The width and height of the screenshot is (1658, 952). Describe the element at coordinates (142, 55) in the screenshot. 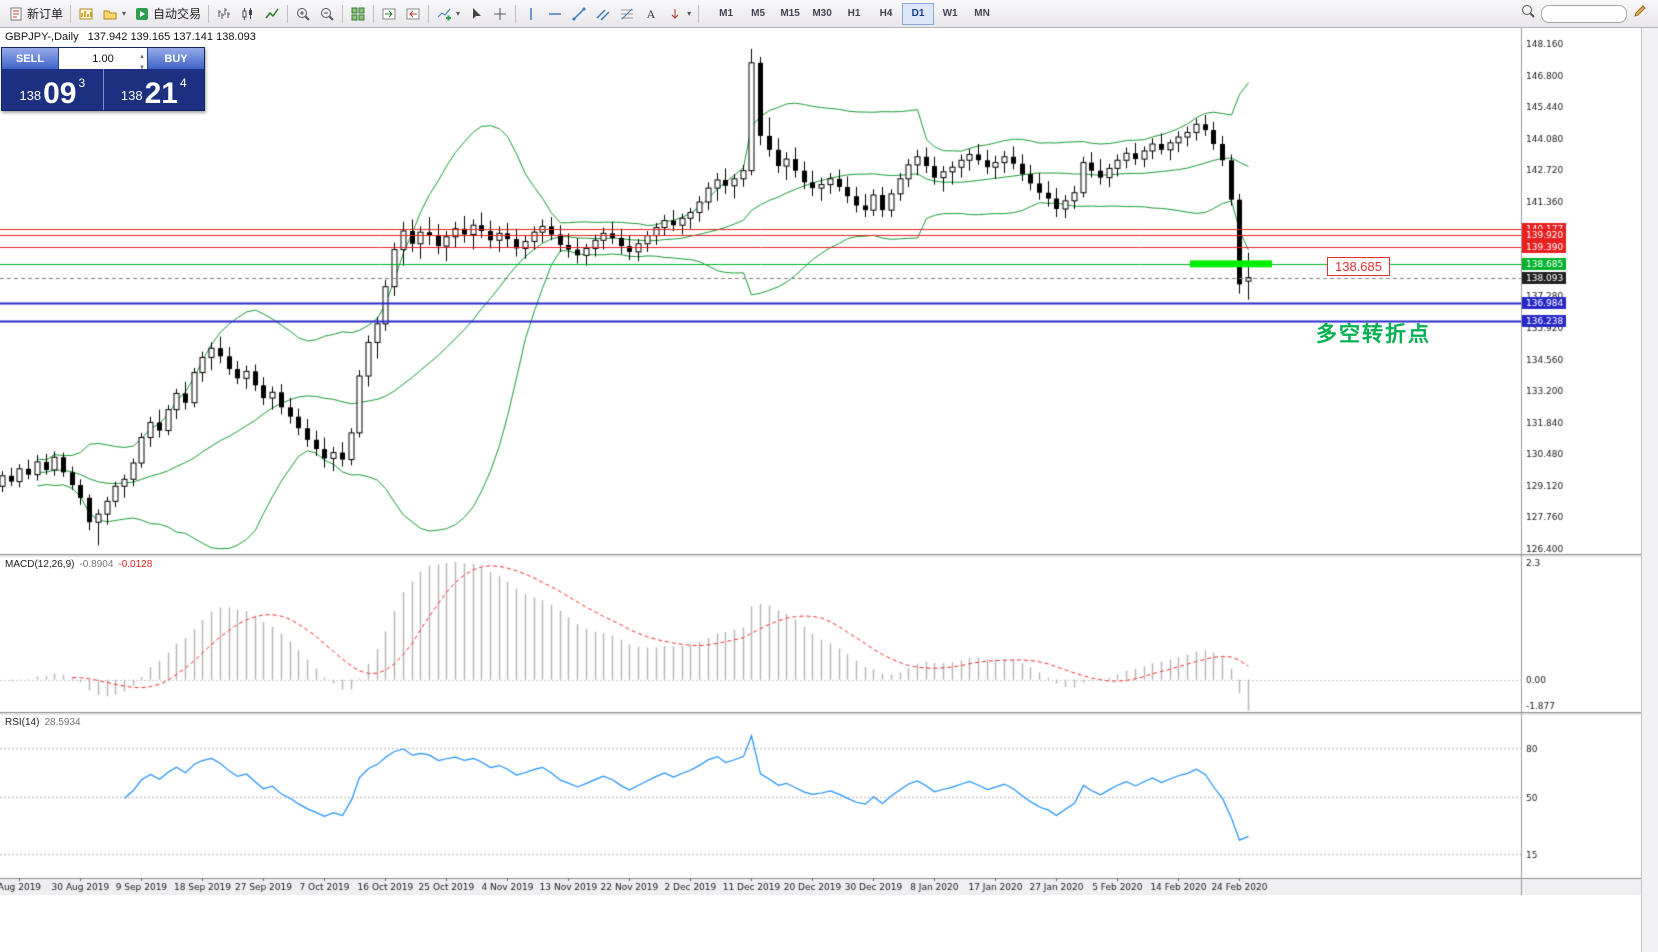

I see `spin-up-icon` at that location.